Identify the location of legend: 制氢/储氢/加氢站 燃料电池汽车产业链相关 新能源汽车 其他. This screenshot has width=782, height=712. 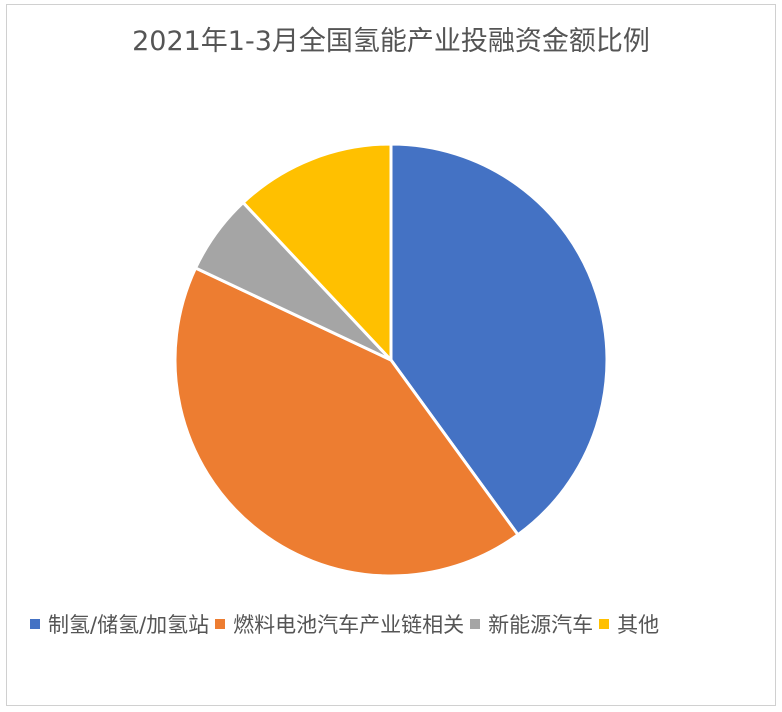
(395, 624).